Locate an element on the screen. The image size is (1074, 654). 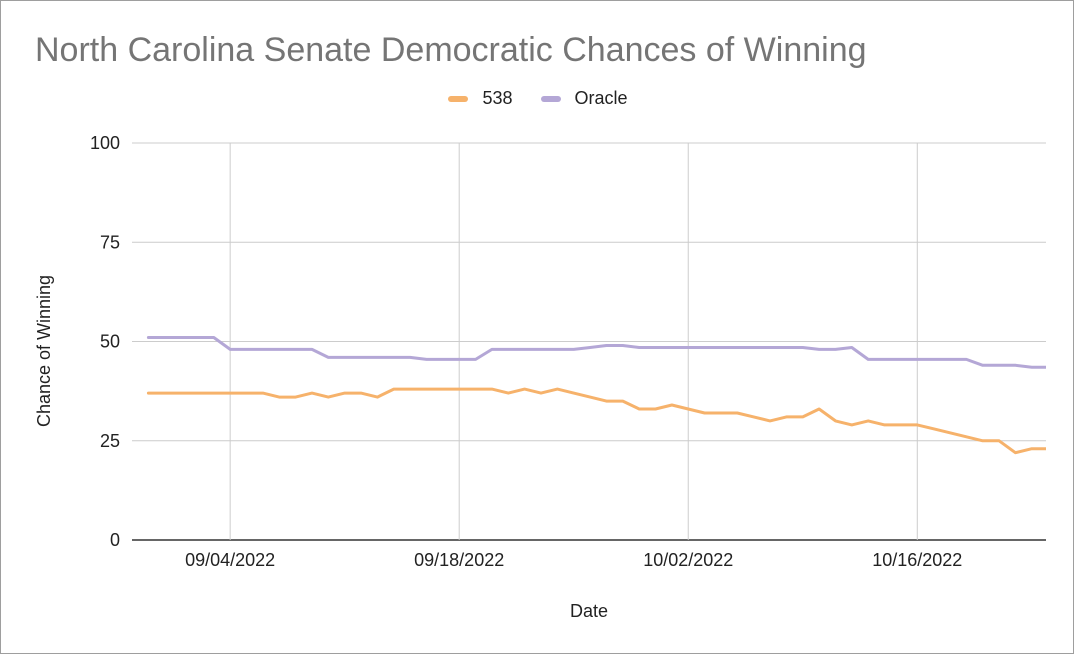
x-tick-label-3: 10/16/2022 is located at coordinates (917, 560).